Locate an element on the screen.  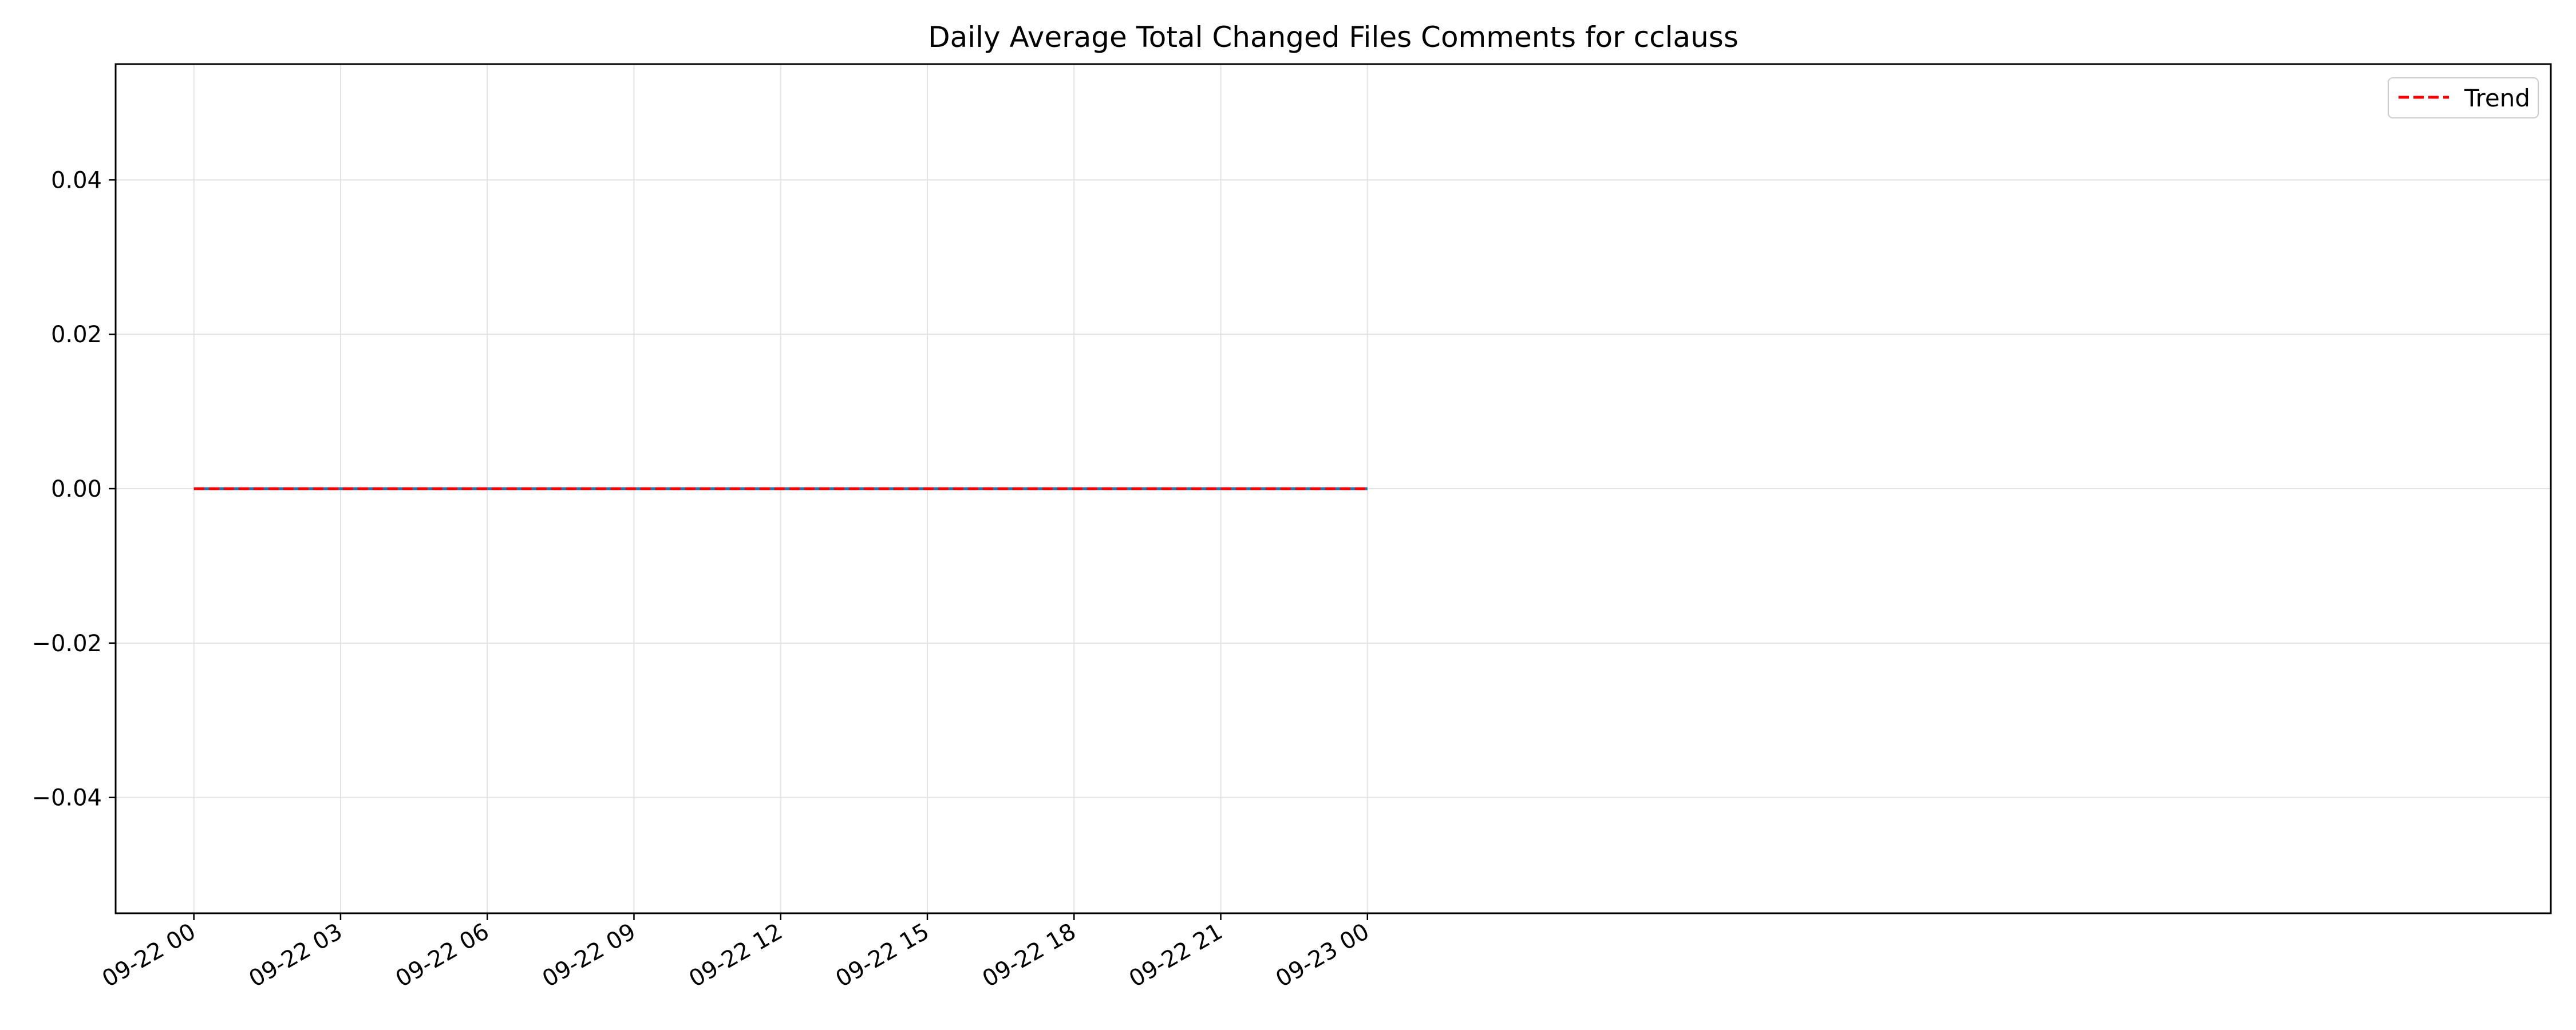
y-tick-label: 0.02 is located at coordinates (76, 335).